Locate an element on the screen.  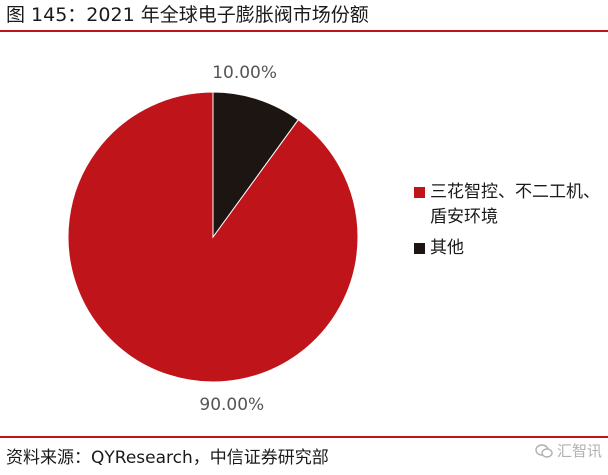
pie-data-label-1: 10.00% is located at coordinates (244, 73).